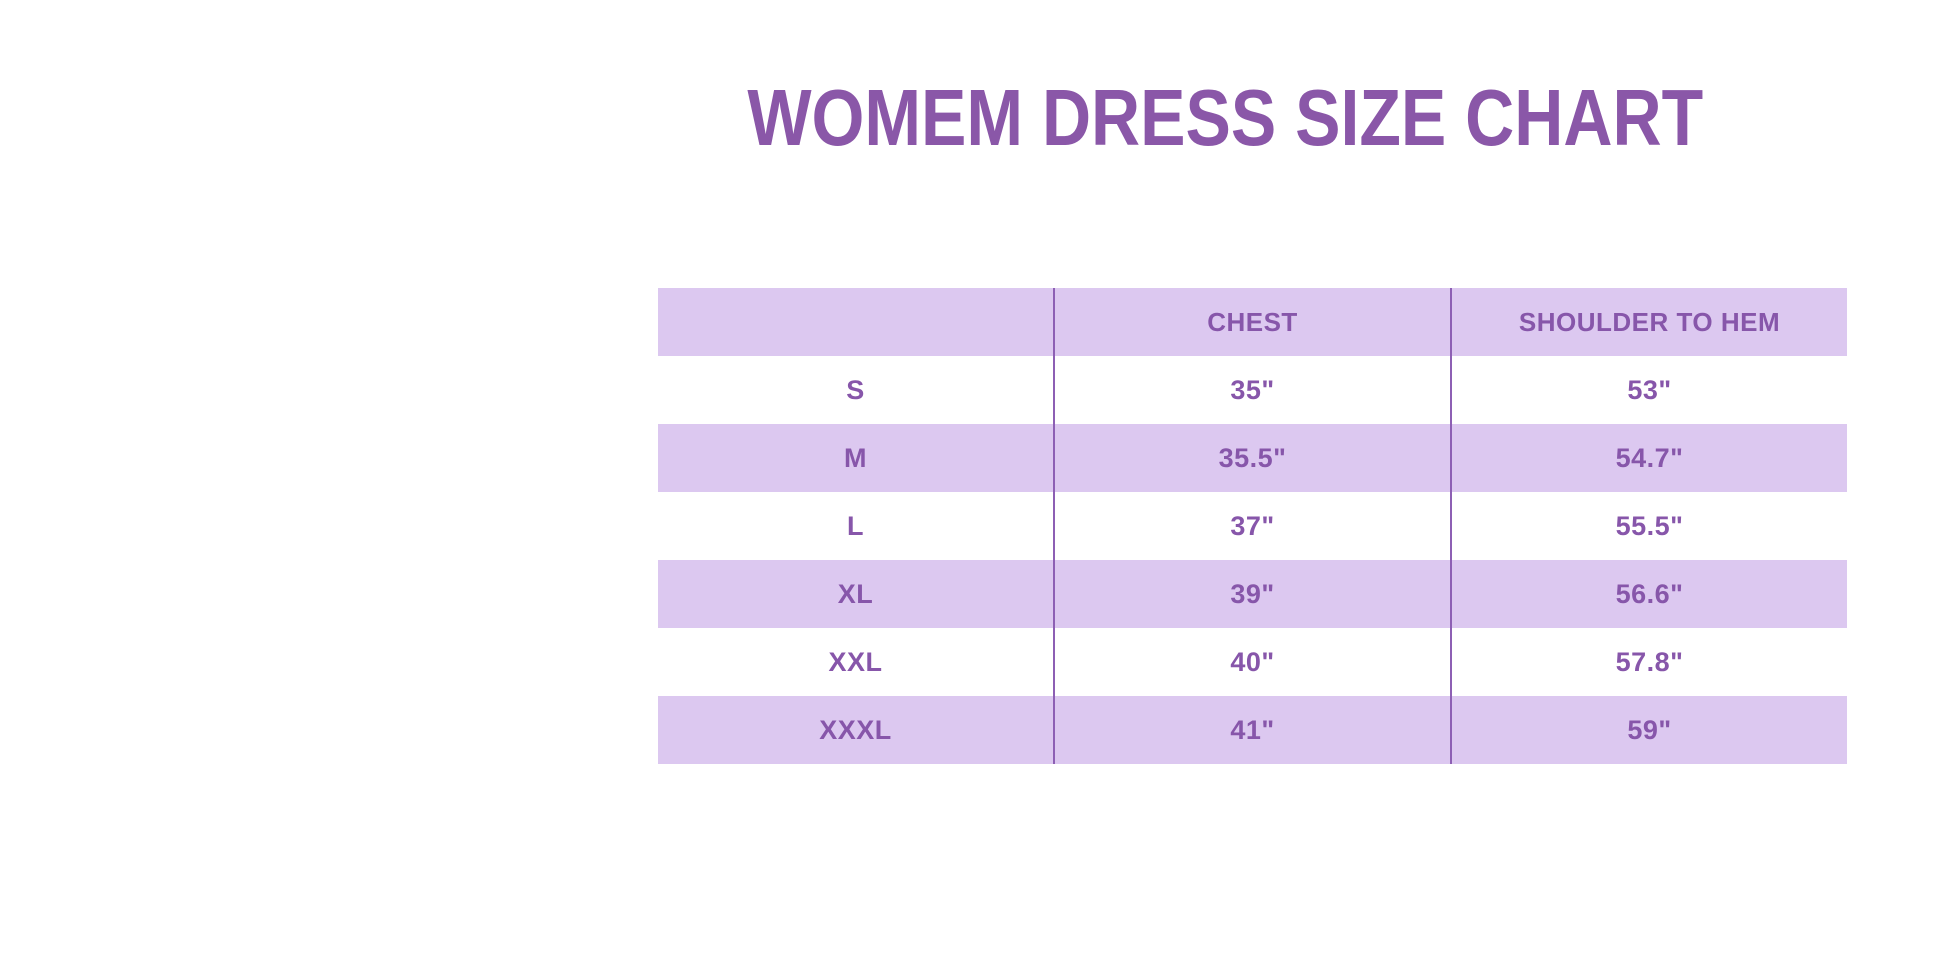  I want to click on size-cell: XXL, so click(855, 661).